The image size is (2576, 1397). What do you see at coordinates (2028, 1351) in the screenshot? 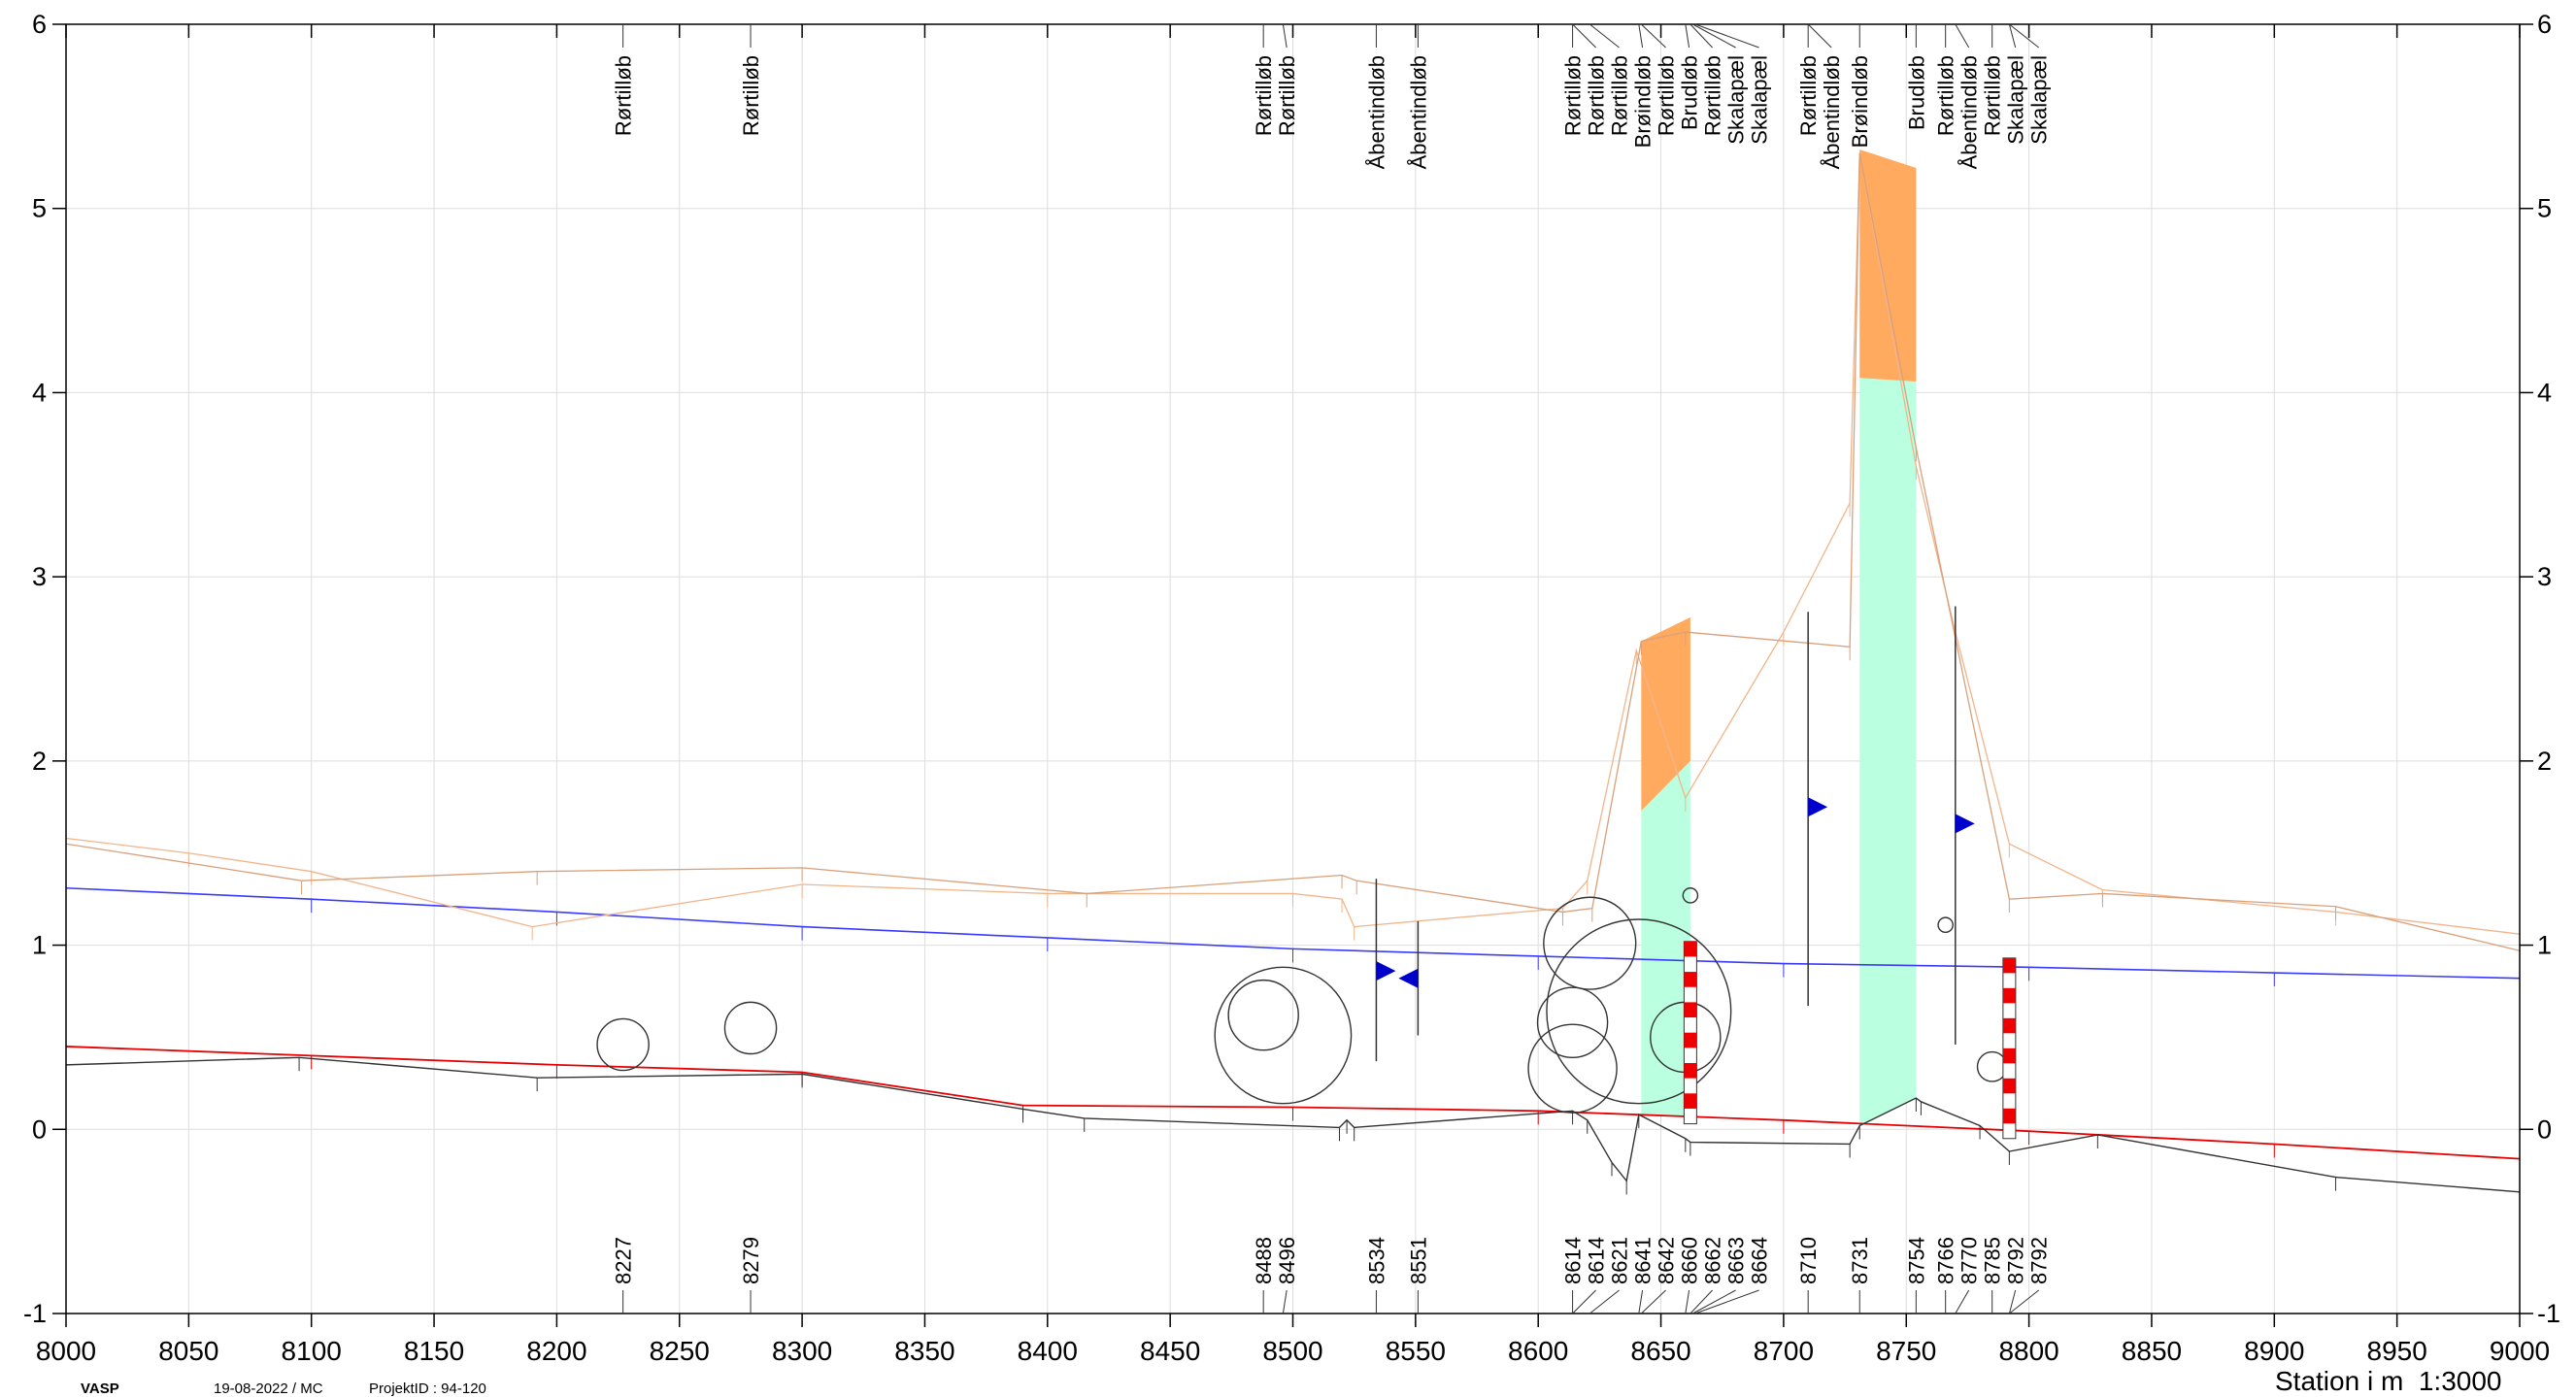
I see `x-tick-label: 8800` at bounding box center [2028, 1351].